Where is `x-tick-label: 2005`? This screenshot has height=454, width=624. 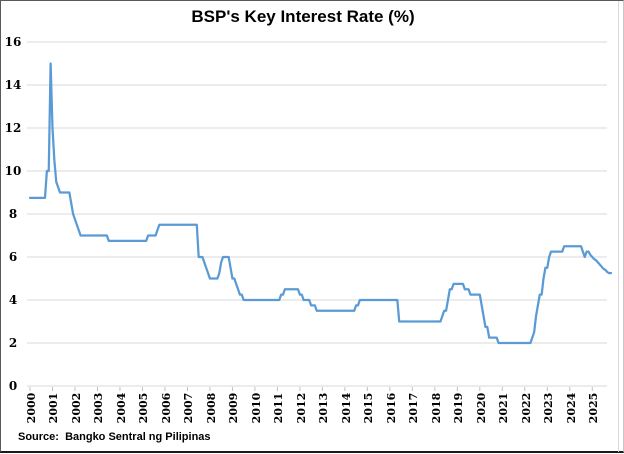 x-tick-label: 2005 is located at coordinates (144, 408).